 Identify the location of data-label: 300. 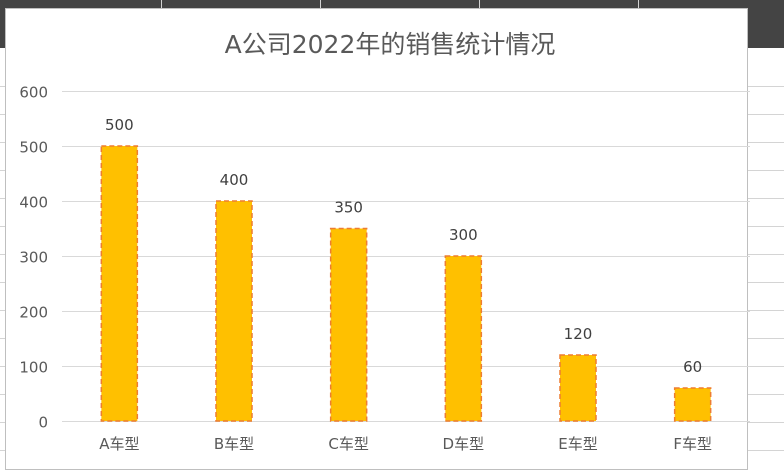
(463, 235).